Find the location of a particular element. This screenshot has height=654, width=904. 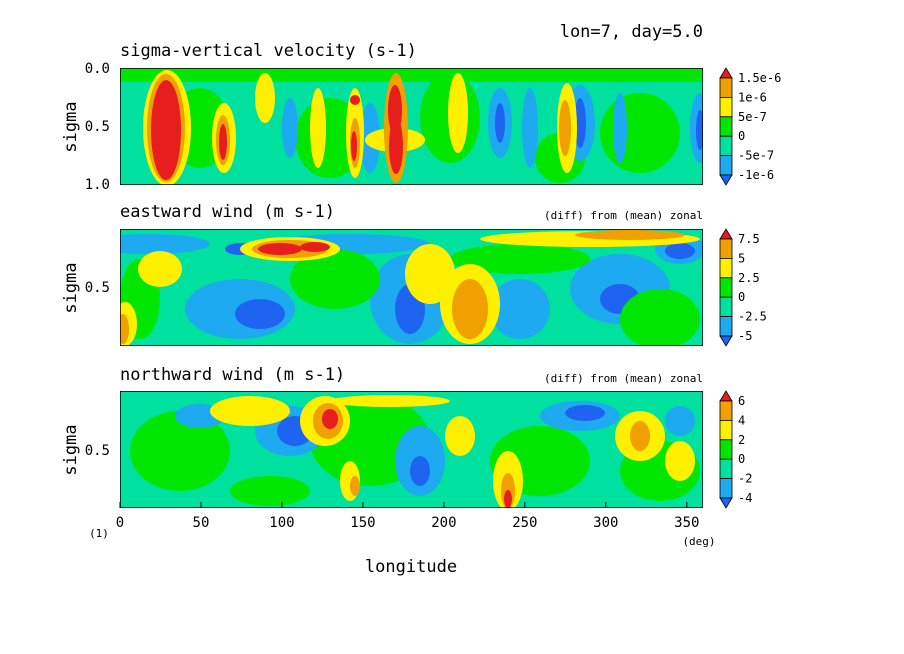

x-tick-label: 250 is located at coordinates (524, 523).